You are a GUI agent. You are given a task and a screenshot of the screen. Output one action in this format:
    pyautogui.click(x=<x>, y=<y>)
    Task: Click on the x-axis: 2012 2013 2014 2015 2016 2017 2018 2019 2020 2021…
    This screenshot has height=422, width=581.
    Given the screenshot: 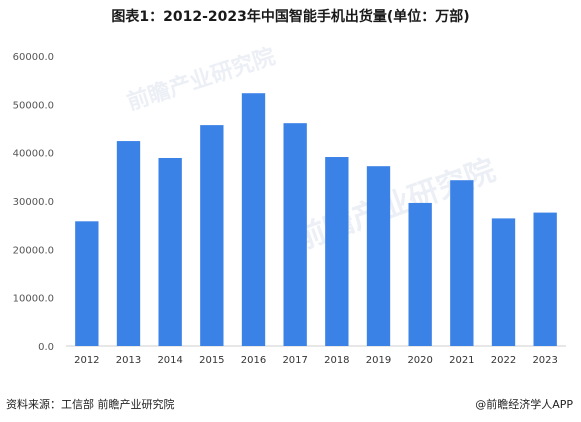 What is the action you would take?
    pyautogui.click(x=316, y=360)
    